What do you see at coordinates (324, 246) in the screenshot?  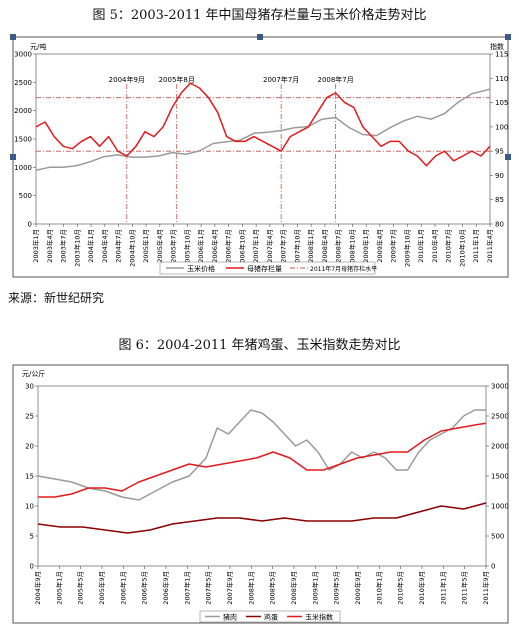 I see `x-tick-label: 2008年4月` at bounding box center [324, 246].